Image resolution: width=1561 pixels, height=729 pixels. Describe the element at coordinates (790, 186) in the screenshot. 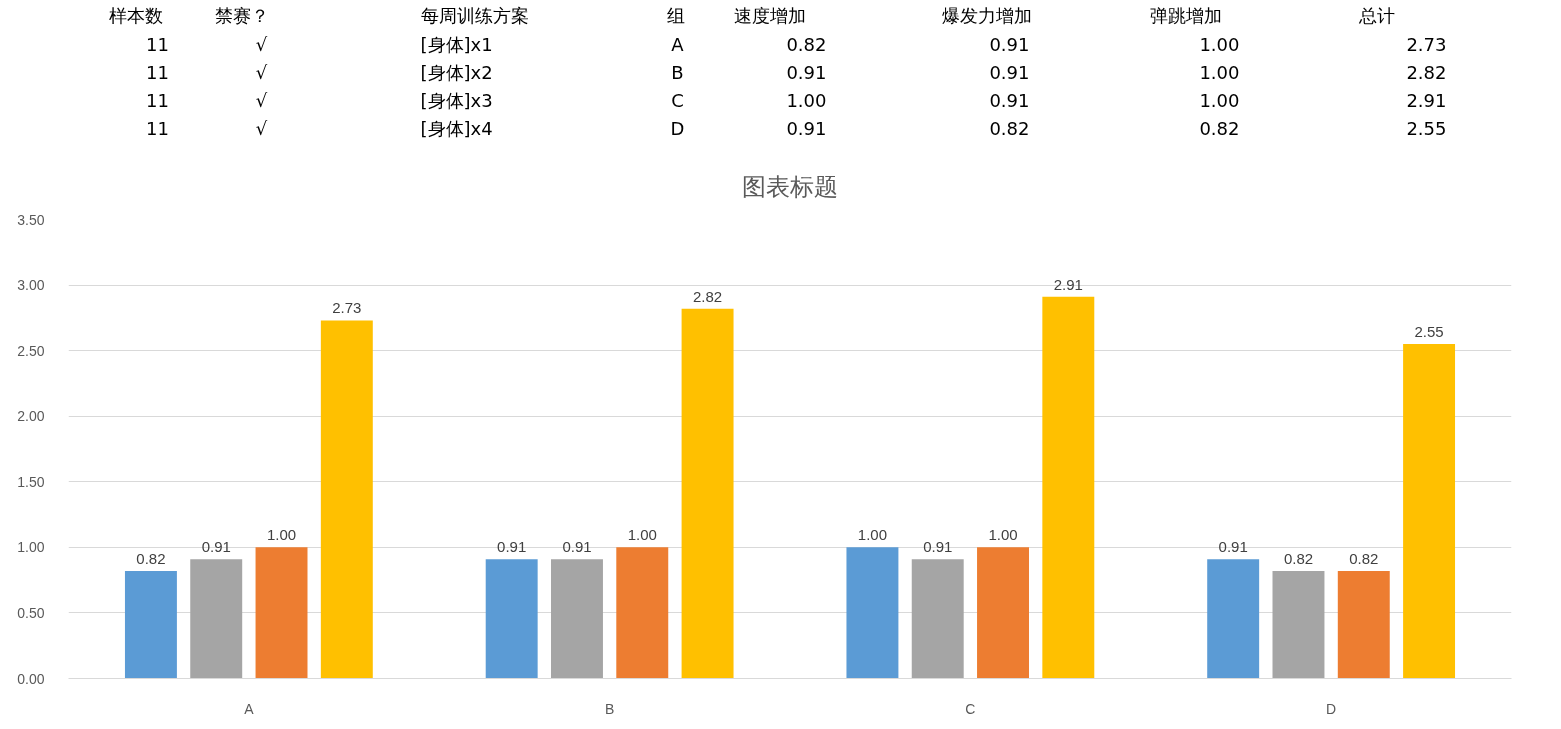

I see `chart-title: 图表标题` at that location.